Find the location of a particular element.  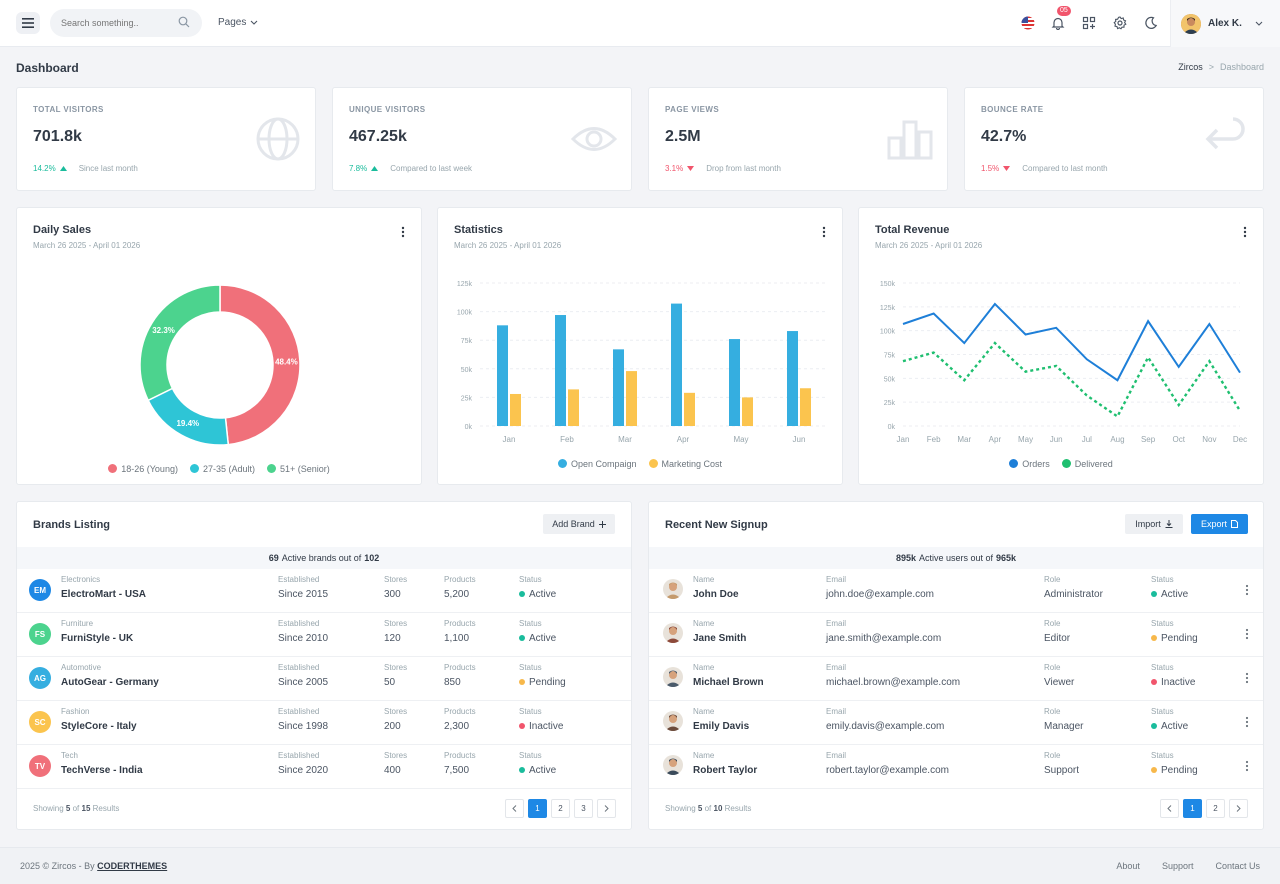

user-avatar is located at coordinates (673, 589).